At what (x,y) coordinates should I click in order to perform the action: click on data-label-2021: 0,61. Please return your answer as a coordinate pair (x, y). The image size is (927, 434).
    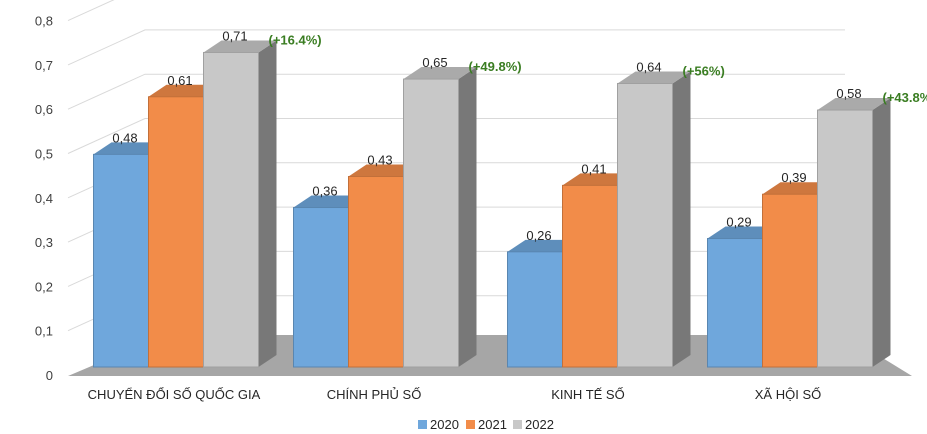
    Looking at the image, I should click on (179, 80).